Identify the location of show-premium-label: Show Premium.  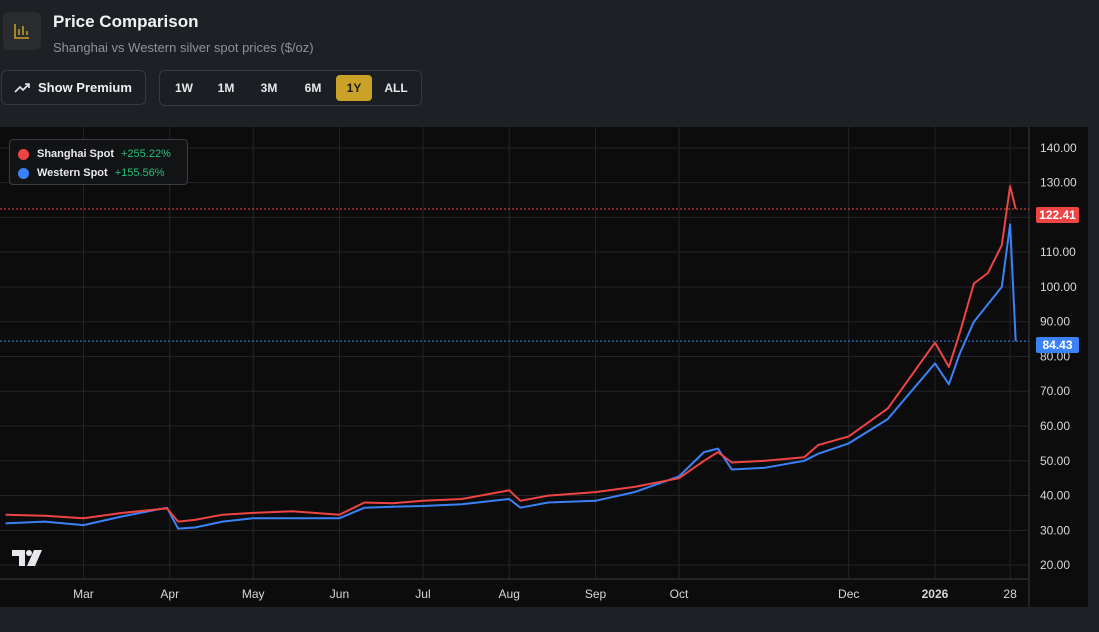
(85, 87).